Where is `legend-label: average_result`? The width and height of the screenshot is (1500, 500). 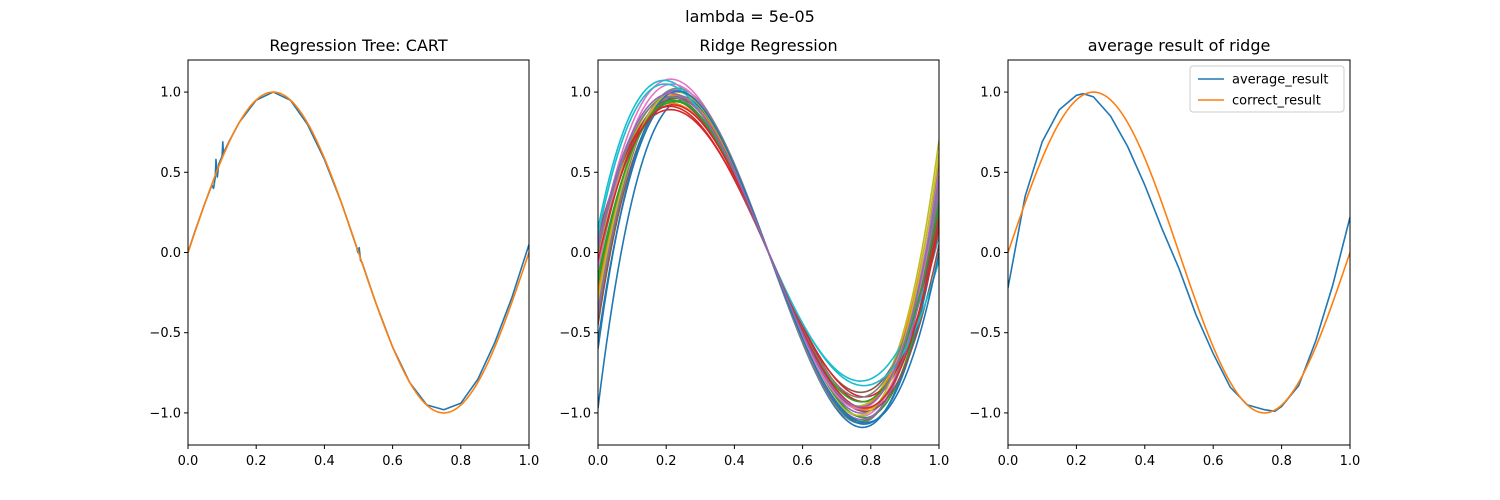 legend-label: average_result is located at coordinates (1280, 80).